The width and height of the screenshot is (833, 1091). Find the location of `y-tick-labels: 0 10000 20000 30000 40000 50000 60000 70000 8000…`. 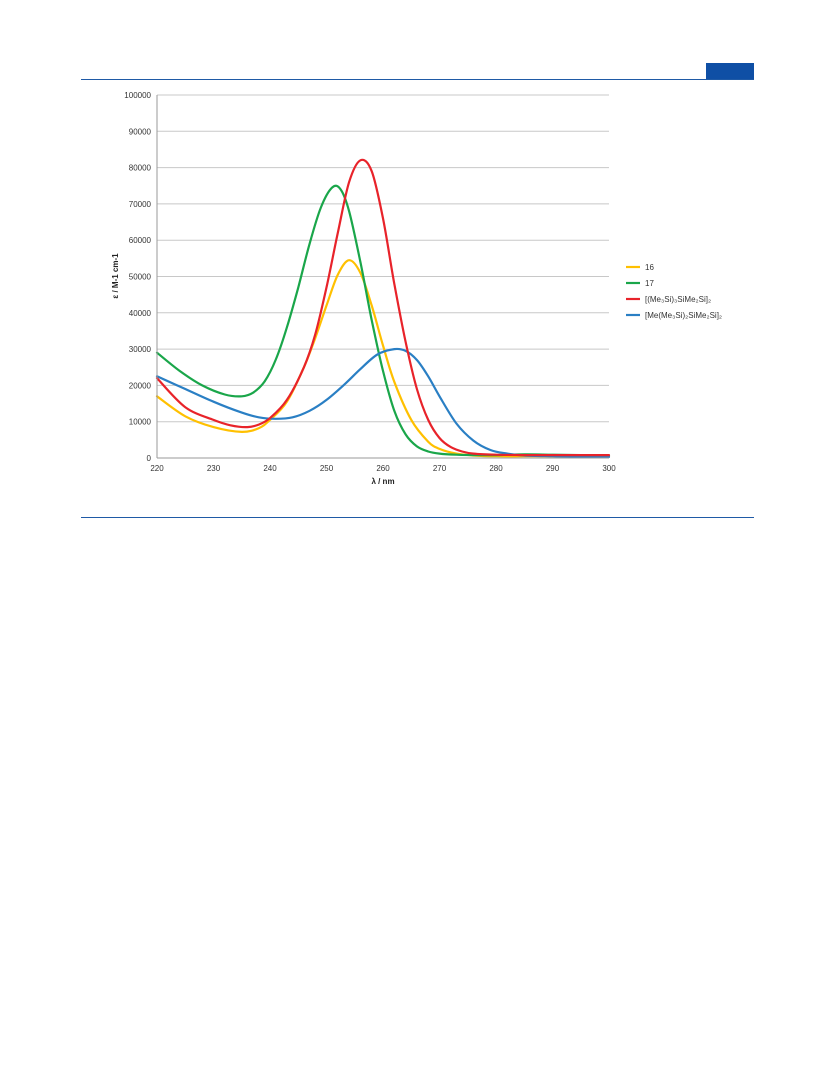

y-tick-labels: 0 10000 20000 30000 40000 50000 60000 70000 8000… is located at coordinates (137, 277).